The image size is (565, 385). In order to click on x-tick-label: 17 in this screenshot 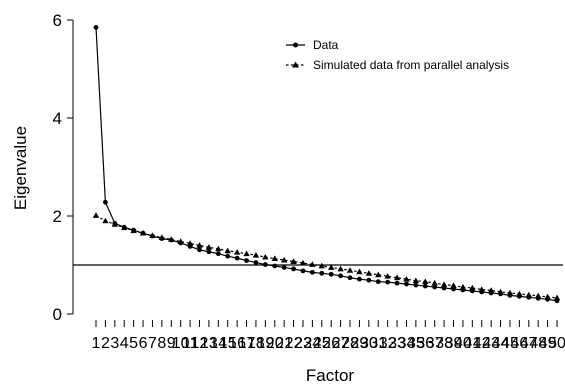, I will do `click(247, 343)`.